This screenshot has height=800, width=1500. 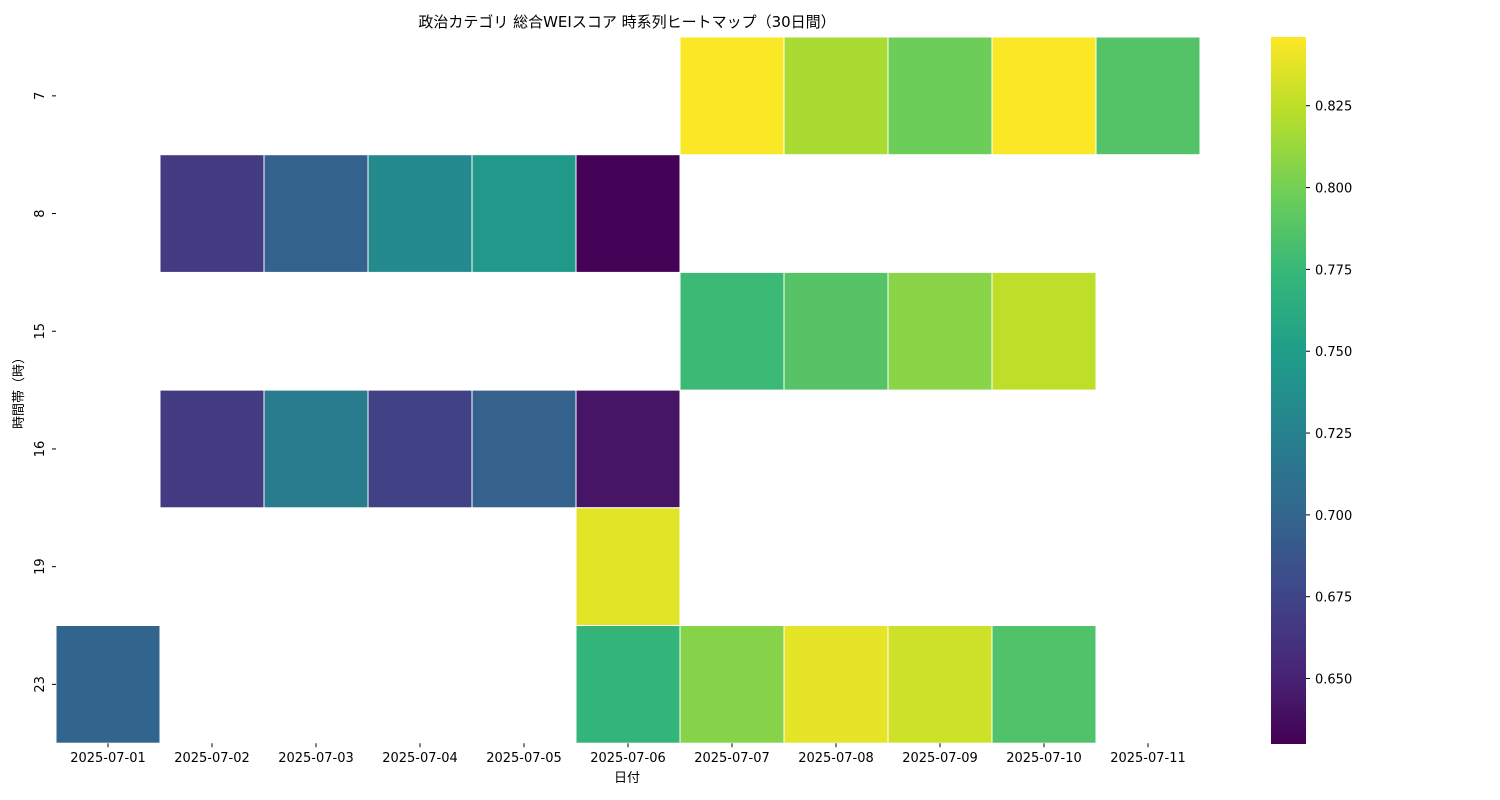 What do you see at coordinates (1148, 758) in the screenshot?
I see `x-tick-label: 2025-07-11` at bounding box center [1148, 758].